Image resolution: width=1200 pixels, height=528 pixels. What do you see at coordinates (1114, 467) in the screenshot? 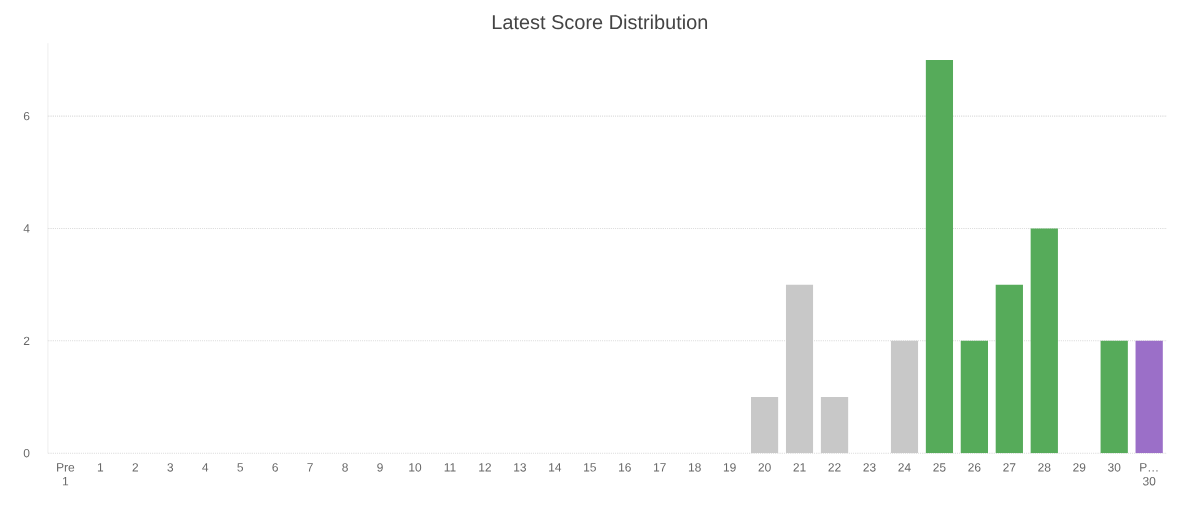
I see `x-tick-label: 30` at bounding box center [1114, 467].